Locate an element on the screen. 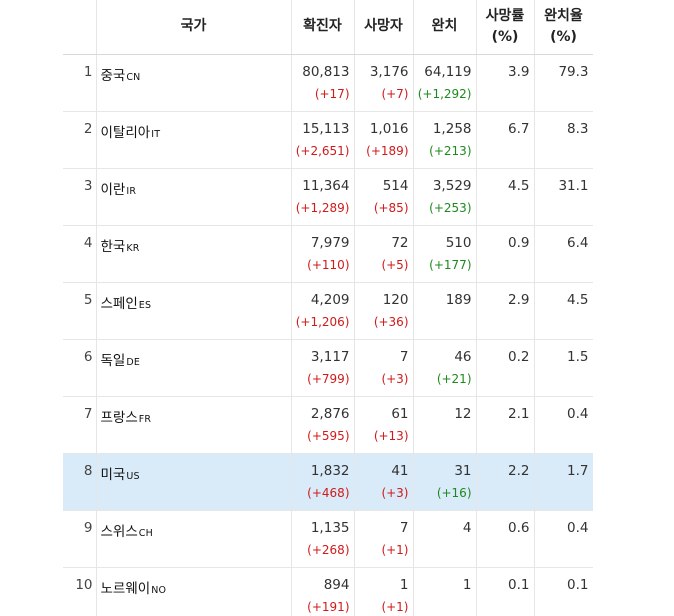  rank-cell: 1 is located at coordinates (80, 83).